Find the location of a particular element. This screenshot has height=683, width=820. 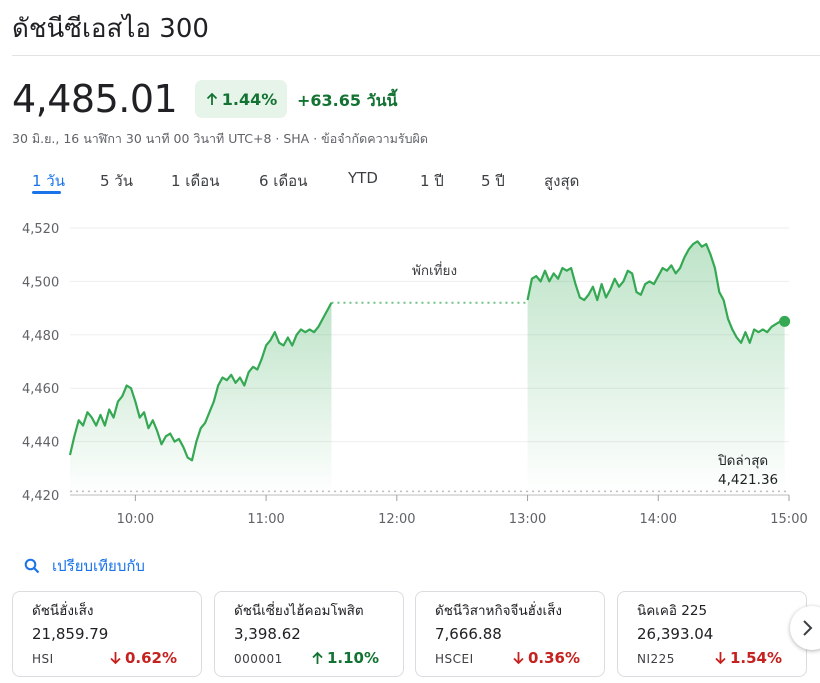

x-tick-label: 13:00 is located at coordinates (527, 519).